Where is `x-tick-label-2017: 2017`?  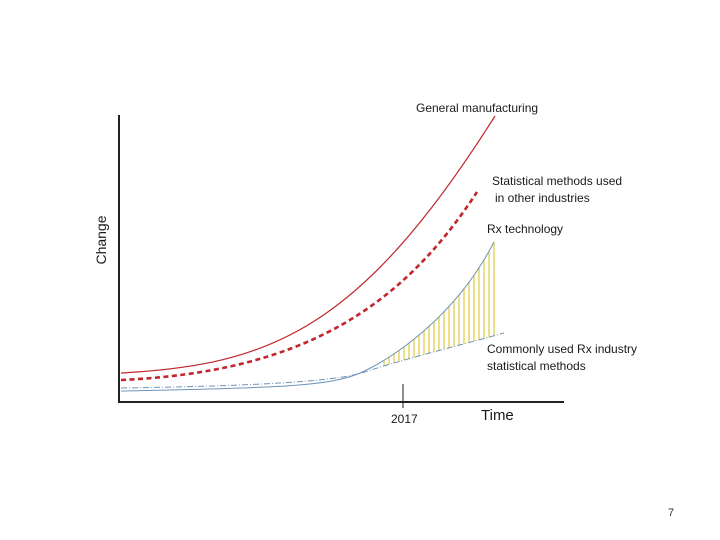
x-tick-label-2017: 2017 is located at coordinates (404, 419).